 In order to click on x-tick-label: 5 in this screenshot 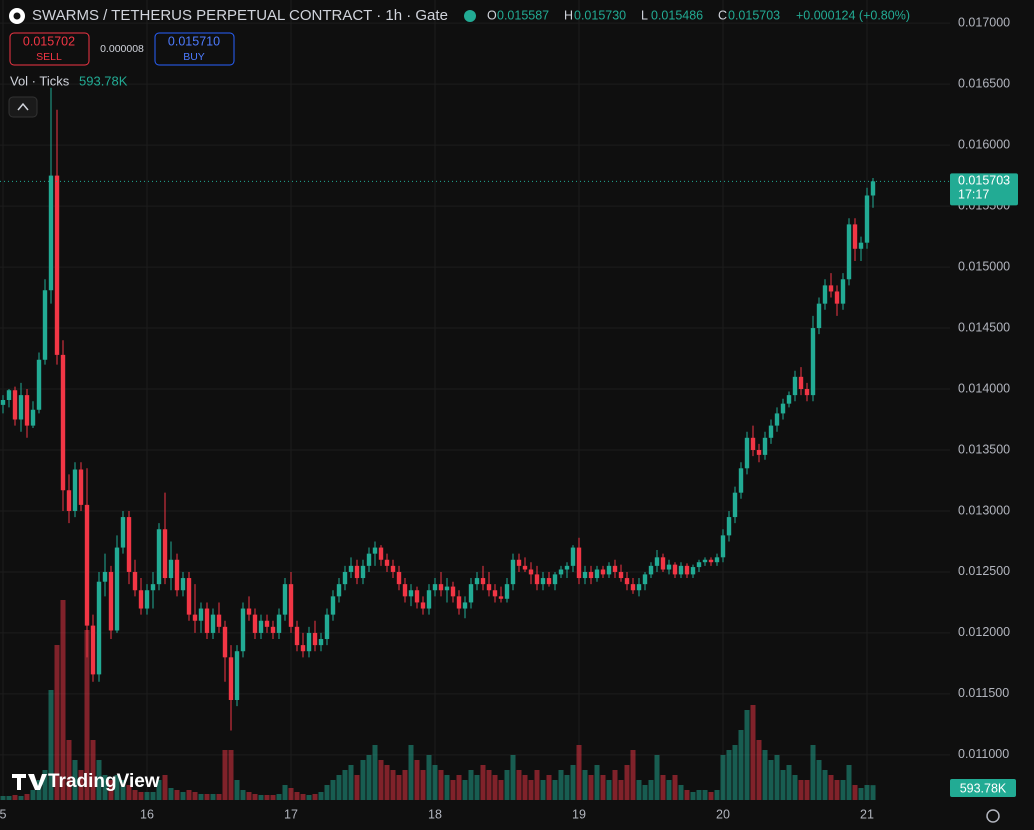, I will do `click(3, 814)`.